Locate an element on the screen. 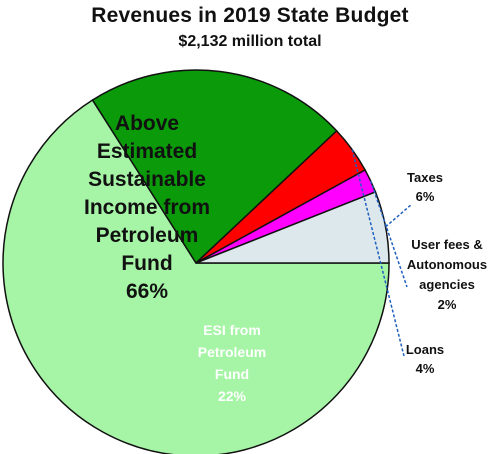  chart-title: Revenues in 2019 State Budget is located at coordinates (250, 15).